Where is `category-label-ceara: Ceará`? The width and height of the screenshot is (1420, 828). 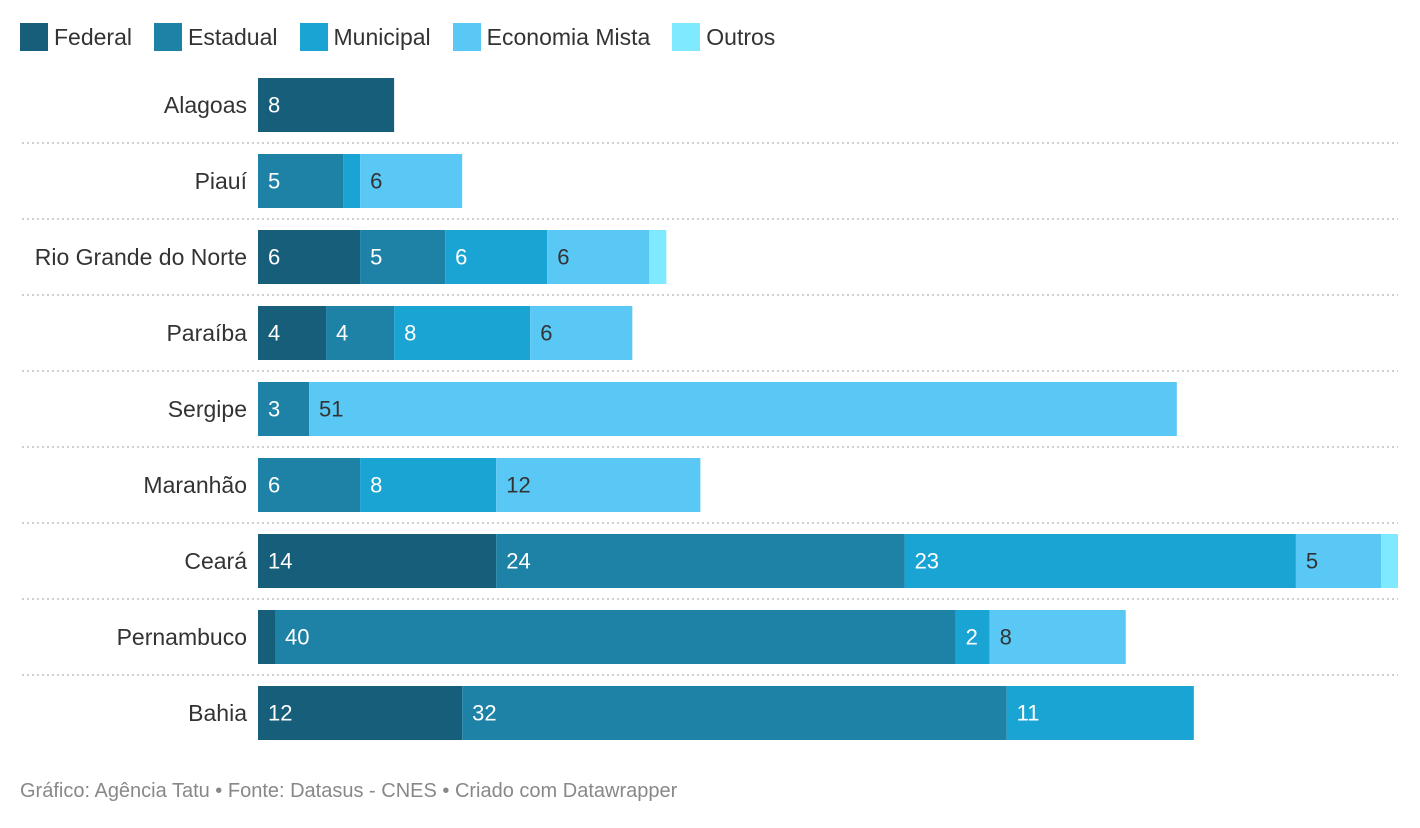
category-label-ceara: Ceará is located at coordinates (215, 561).